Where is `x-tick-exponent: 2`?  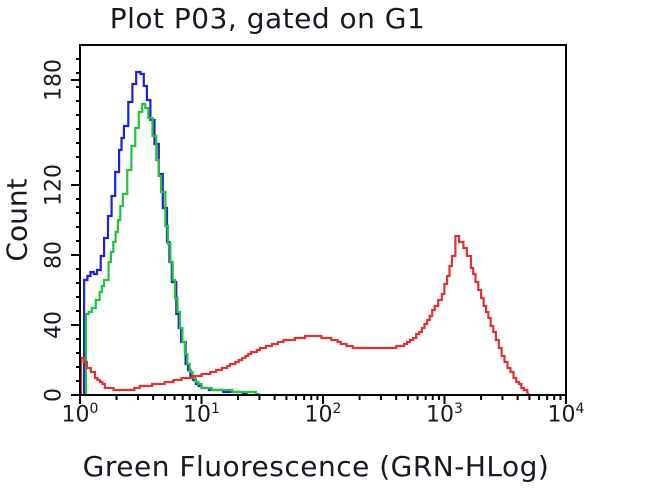
x-tick-exponent: 2 is located at coordinates (337, 409).